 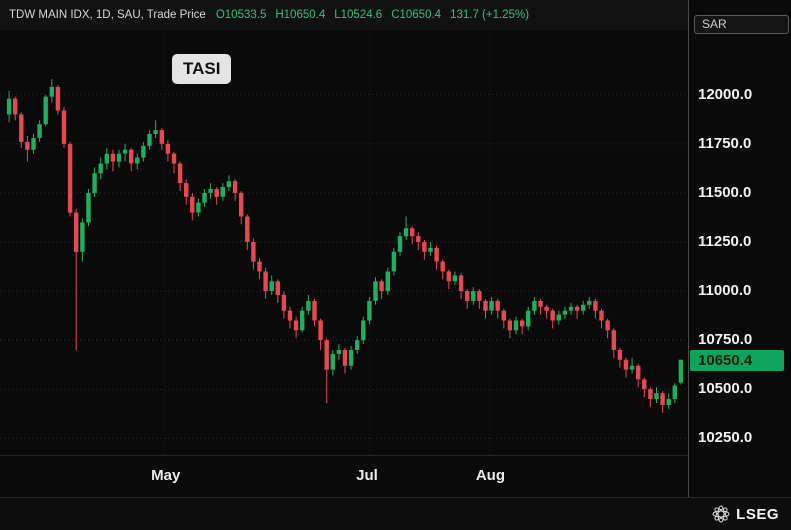 What do you see at coordinates (358, 15) in the screenshot?
I see `ohlc-low: L10524.6` at bounding box center [358, 15].